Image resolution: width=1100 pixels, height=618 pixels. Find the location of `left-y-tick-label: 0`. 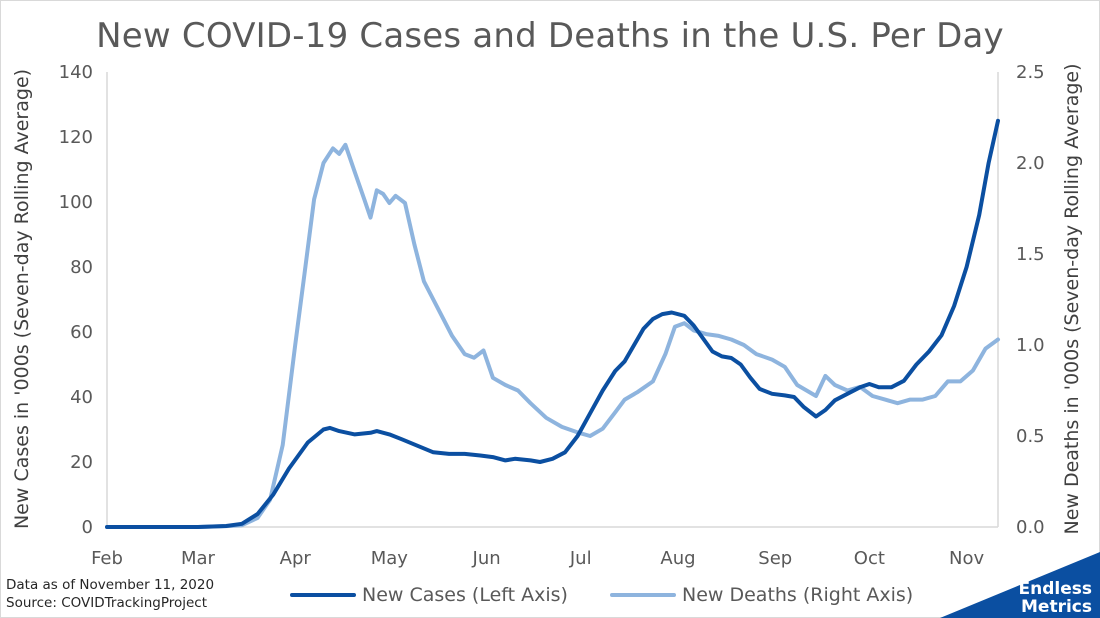

left-y-tick-label: 0 is located at coordinates (87, 527).